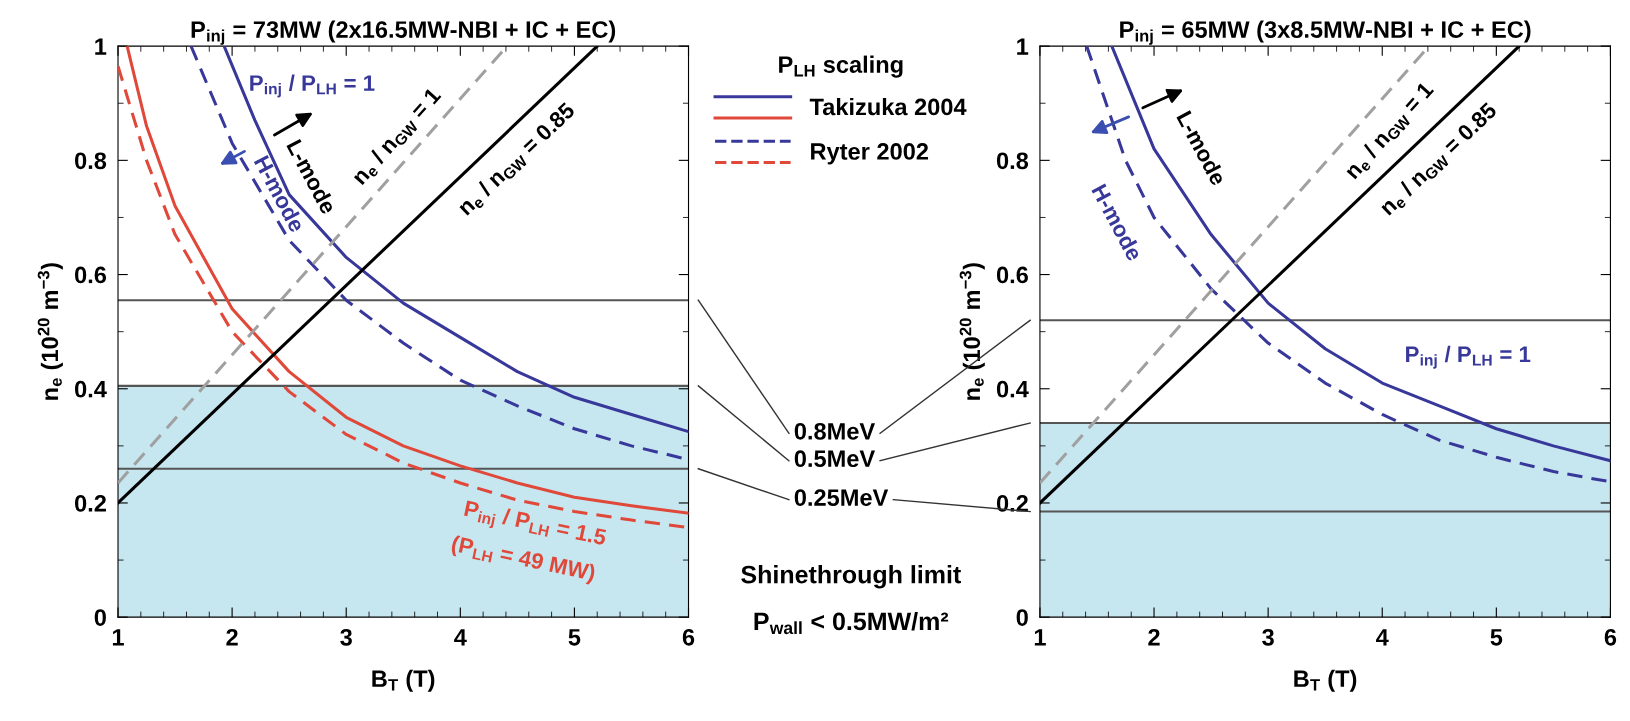  What do you see at coordinates (841, 497) in the screenshot?
I see `text: 0.25MeV` at bounding box center [841, 497].